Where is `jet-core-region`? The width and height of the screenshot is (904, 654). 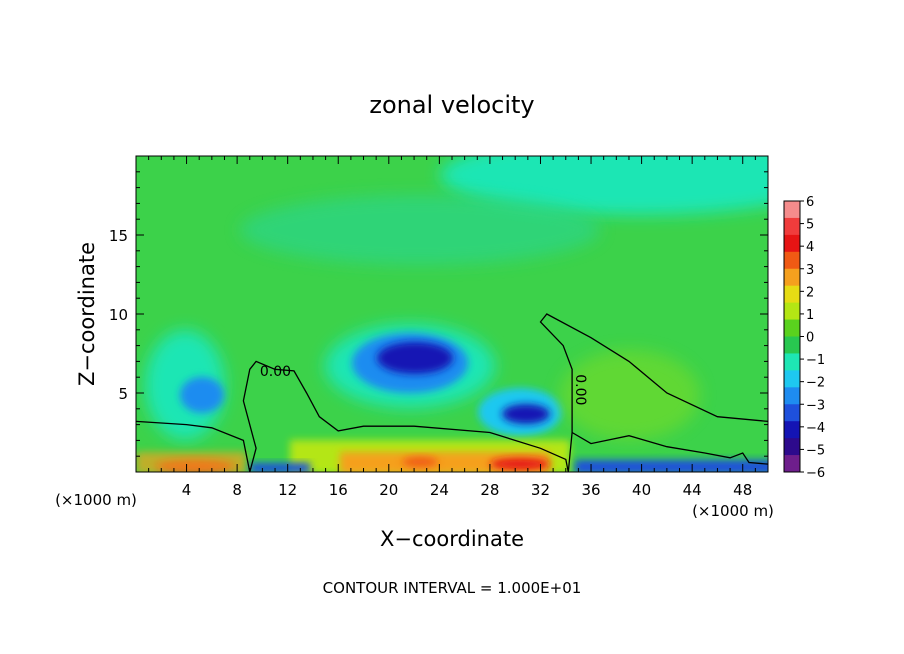 jet-core-region is located at coordinates (415, 358).